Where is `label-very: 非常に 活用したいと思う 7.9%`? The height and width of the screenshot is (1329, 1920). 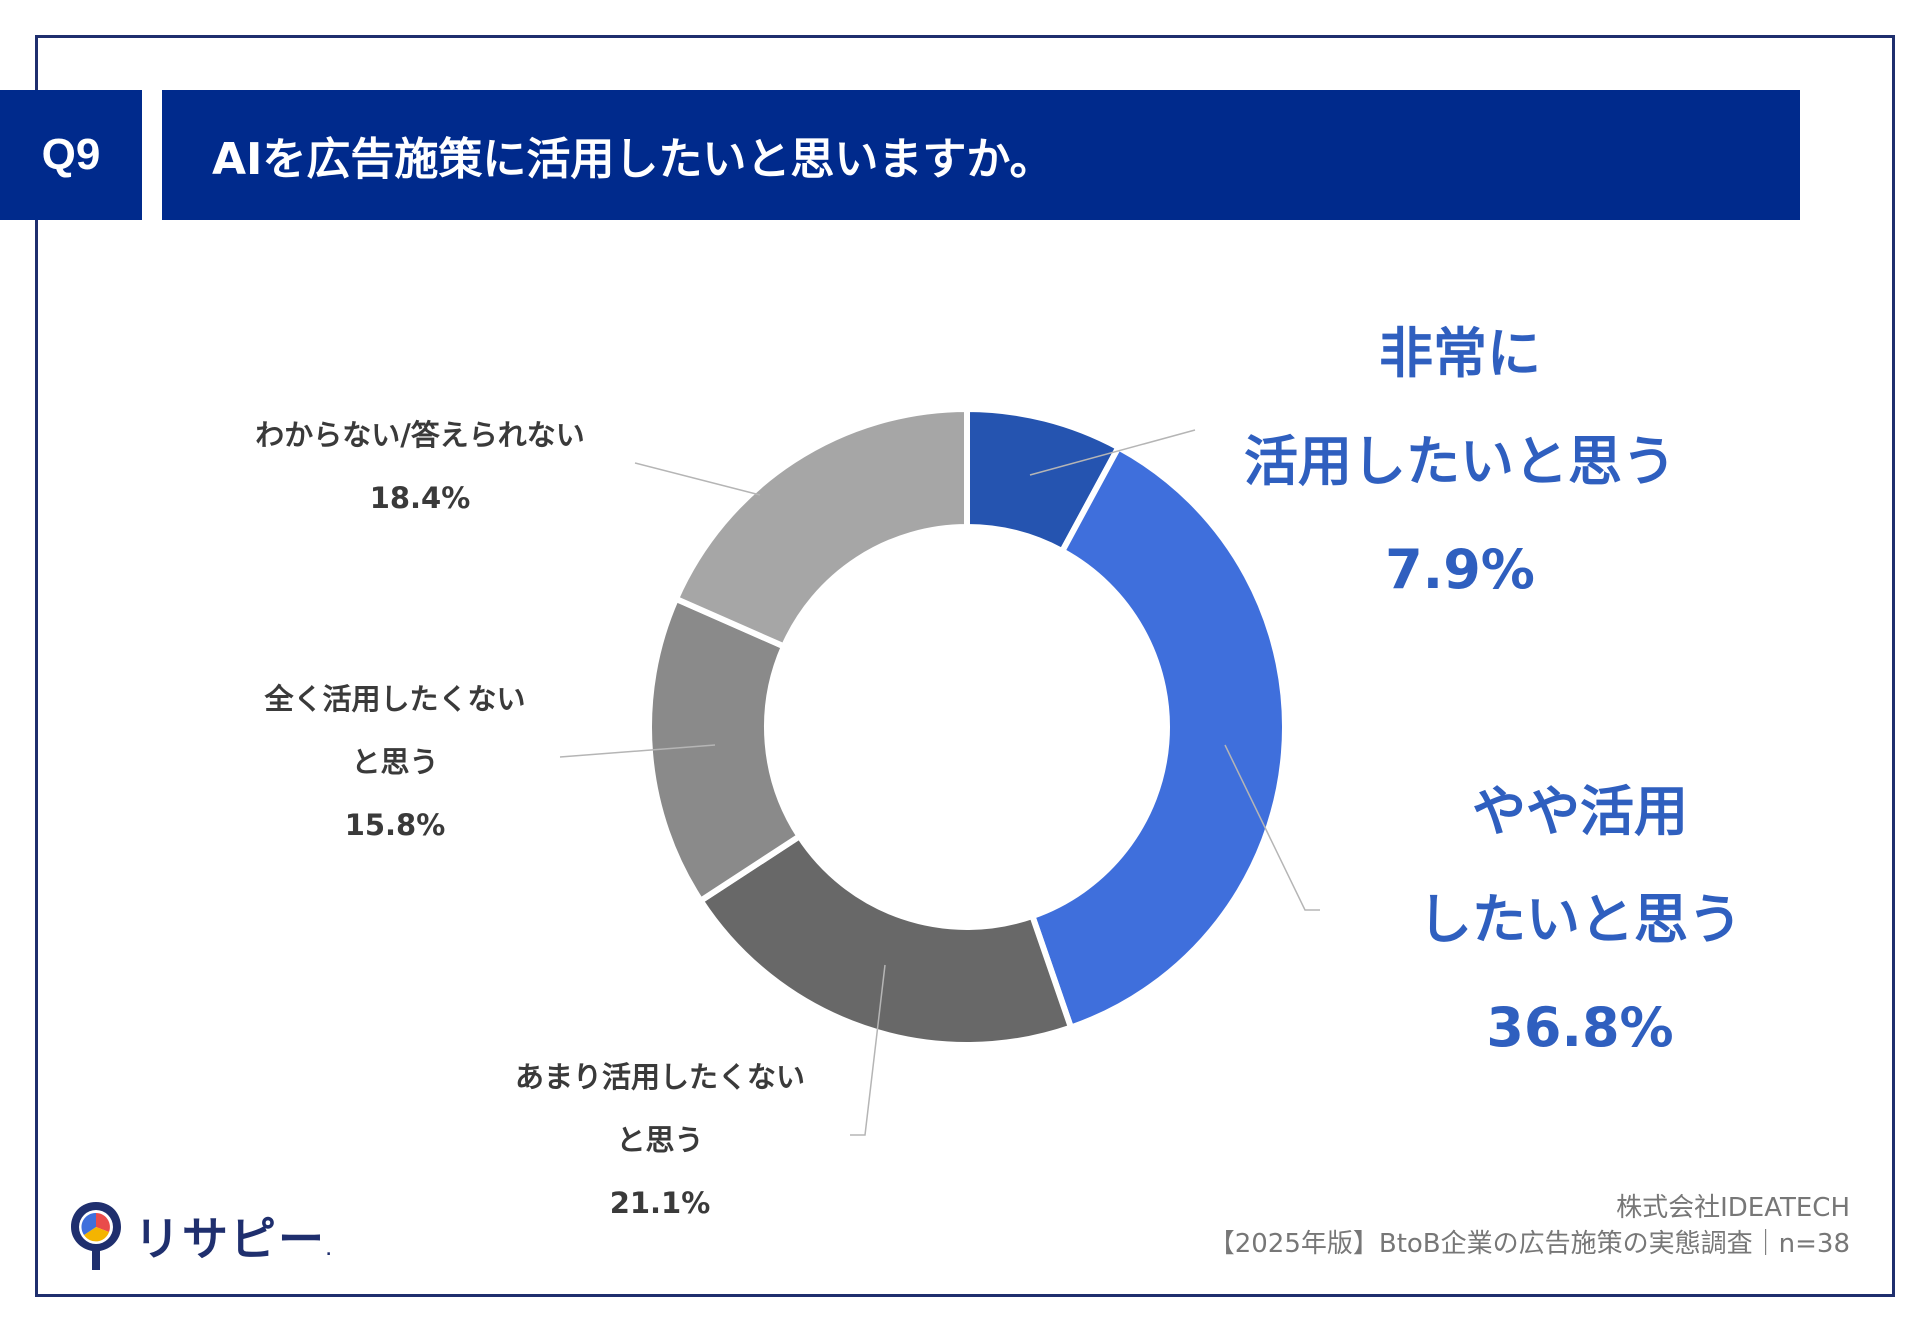 label-very: 非常に 活用したいと思う 7.9% is located at coordinates (1460, 462).